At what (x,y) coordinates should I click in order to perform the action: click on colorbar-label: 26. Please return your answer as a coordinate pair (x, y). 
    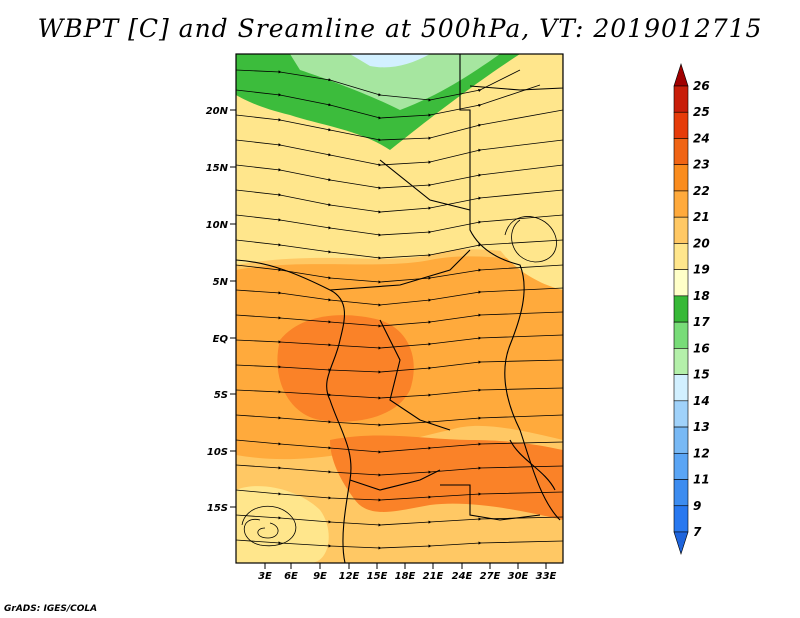
    Looking at the image, I should click on (701, 86).